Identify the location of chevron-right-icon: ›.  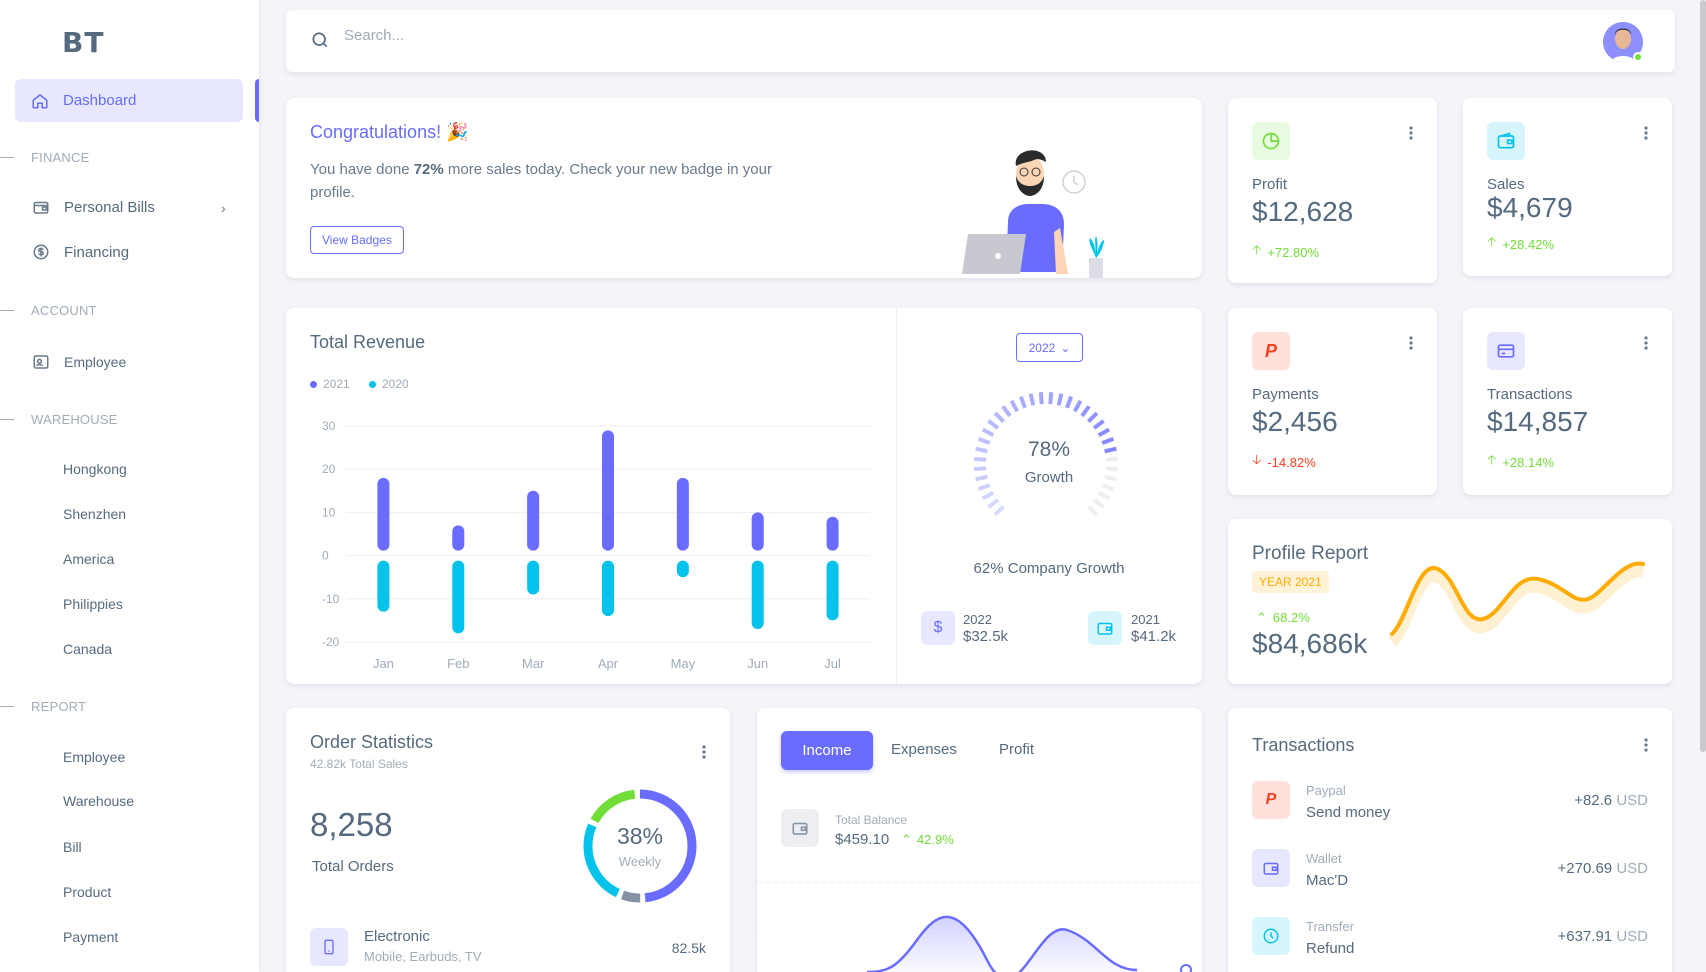
(223, 208).